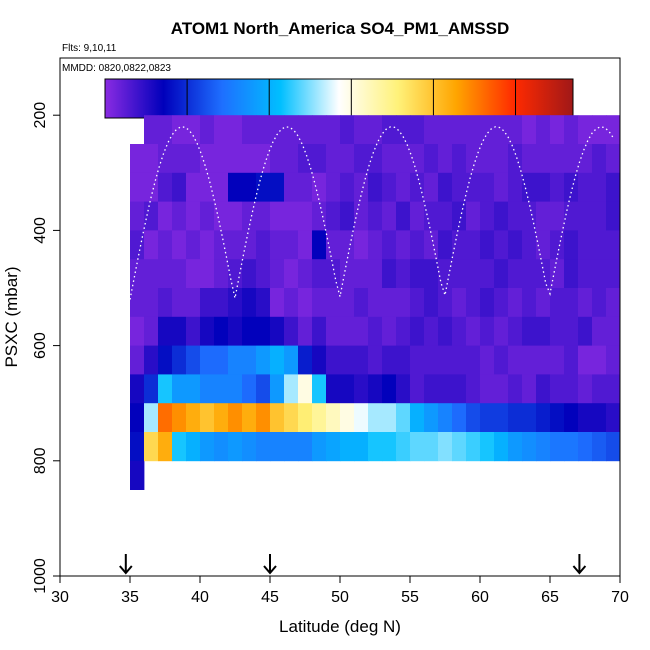  Describe the element at coordinates (60, 597) in the screenshot. I see `x-tick-label: 30` at that location.